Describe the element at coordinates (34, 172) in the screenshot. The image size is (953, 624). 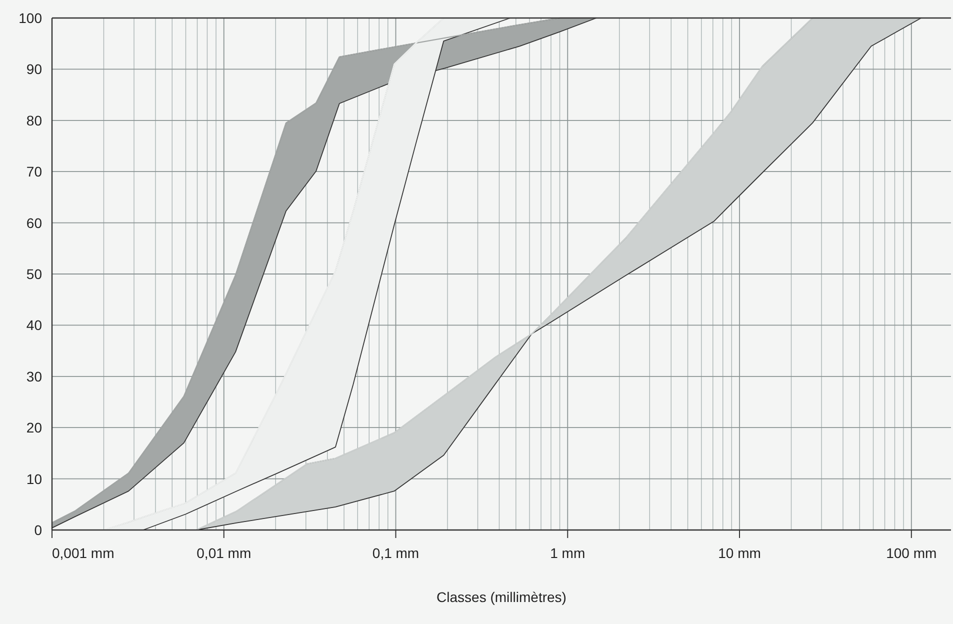
I see `y-tick-label: 70` at that location.